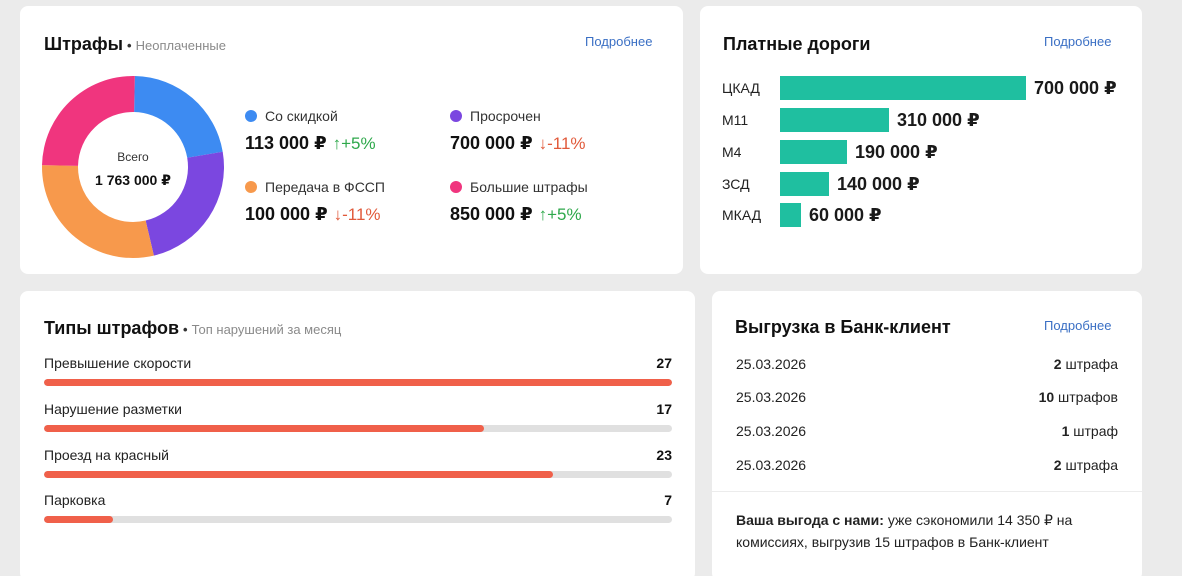  Describe the element at coordinates (529, 187) in the screenshot. I see `legend-label: Большие штрафы` at that location.